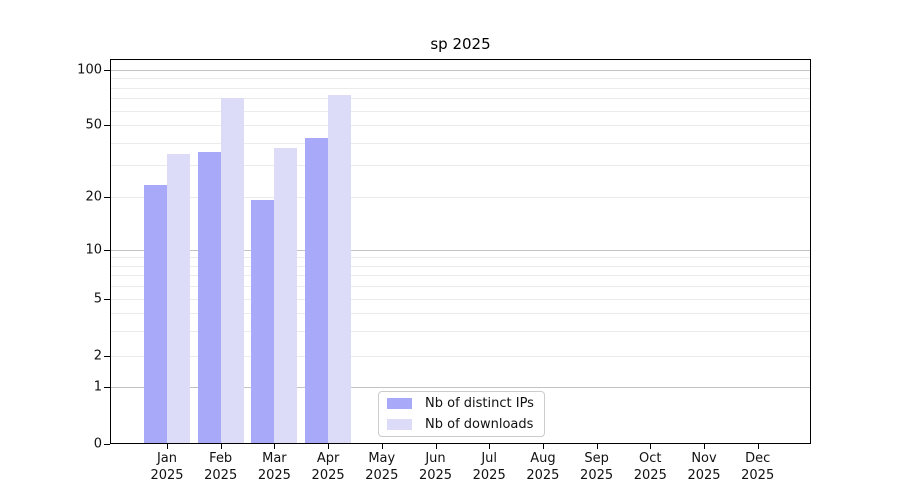 Image resolution: width=900 pixels, height=500 pixels. I want to click on y-tick-label-20: 20, so click(93, 197).